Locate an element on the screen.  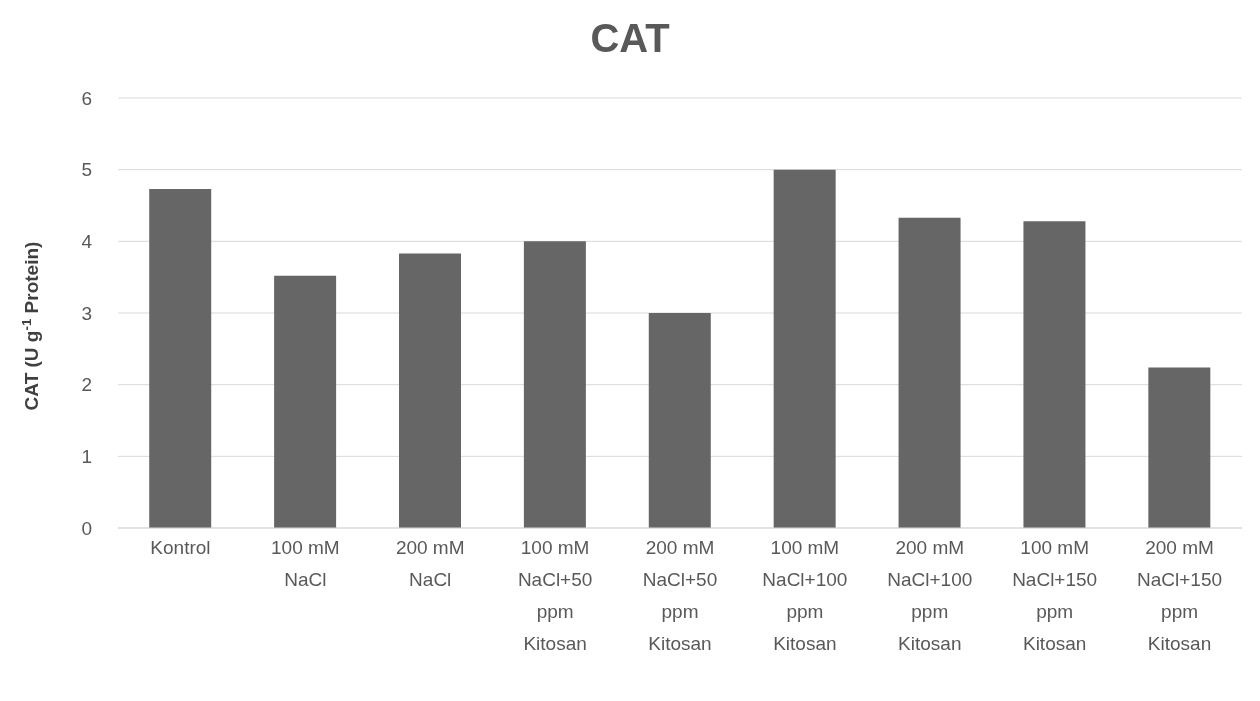
x-tick-label: 200 mM NaCl is located at coordinates (430, 563).